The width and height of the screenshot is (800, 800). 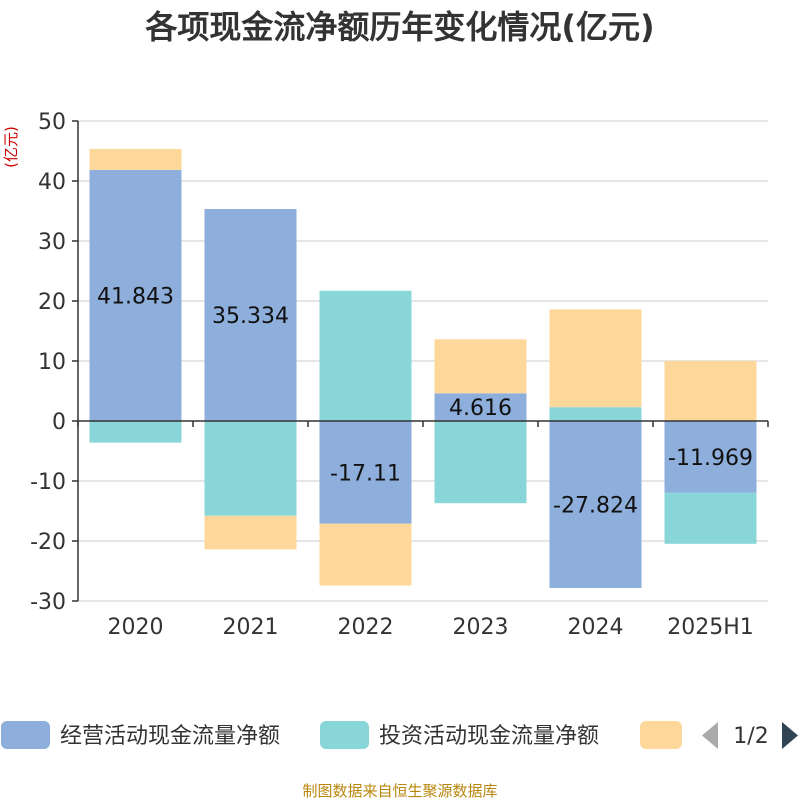 I want to click on x-tick-label: 2021, so click(x=251, y=627).